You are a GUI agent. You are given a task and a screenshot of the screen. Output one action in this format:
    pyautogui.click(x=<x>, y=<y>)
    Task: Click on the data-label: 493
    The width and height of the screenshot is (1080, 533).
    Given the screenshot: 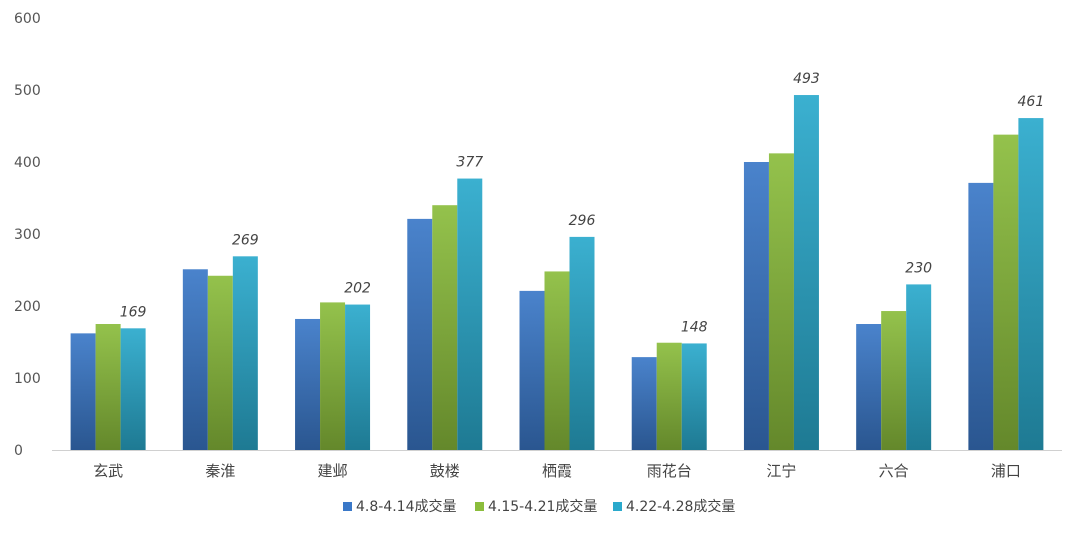 What is the action you would take?
    pyautogui.click(x=806, y=79)
    